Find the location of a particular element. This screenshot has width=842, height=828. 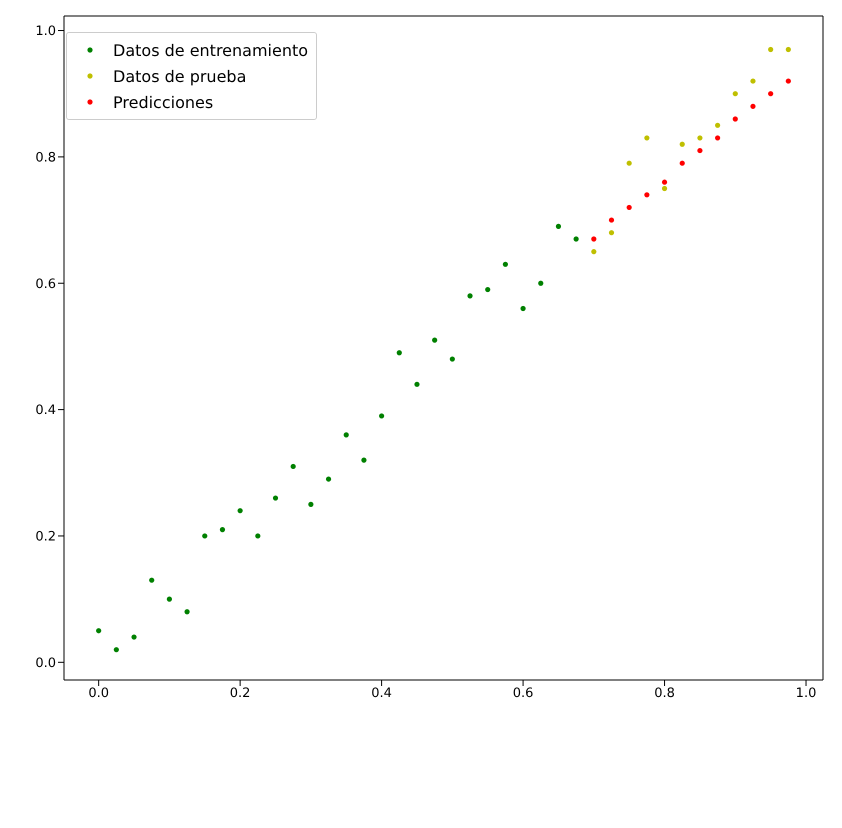

legend-label: Datos de prueba is located at coordinates (179, 76).